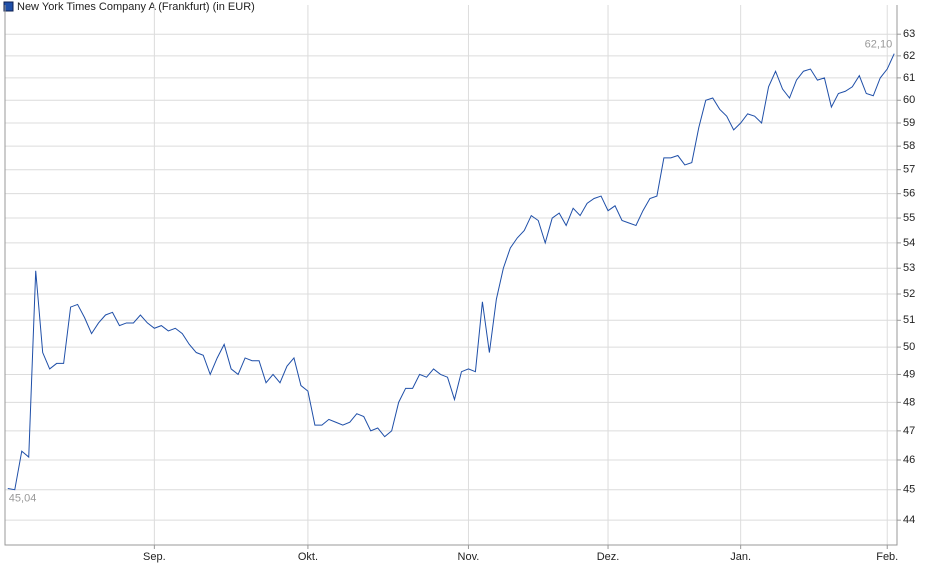  What do you see at coordinates (608, 557) in the screenshot?
I see `x-tick-label: Dez.` at bounding box center [608, 557].